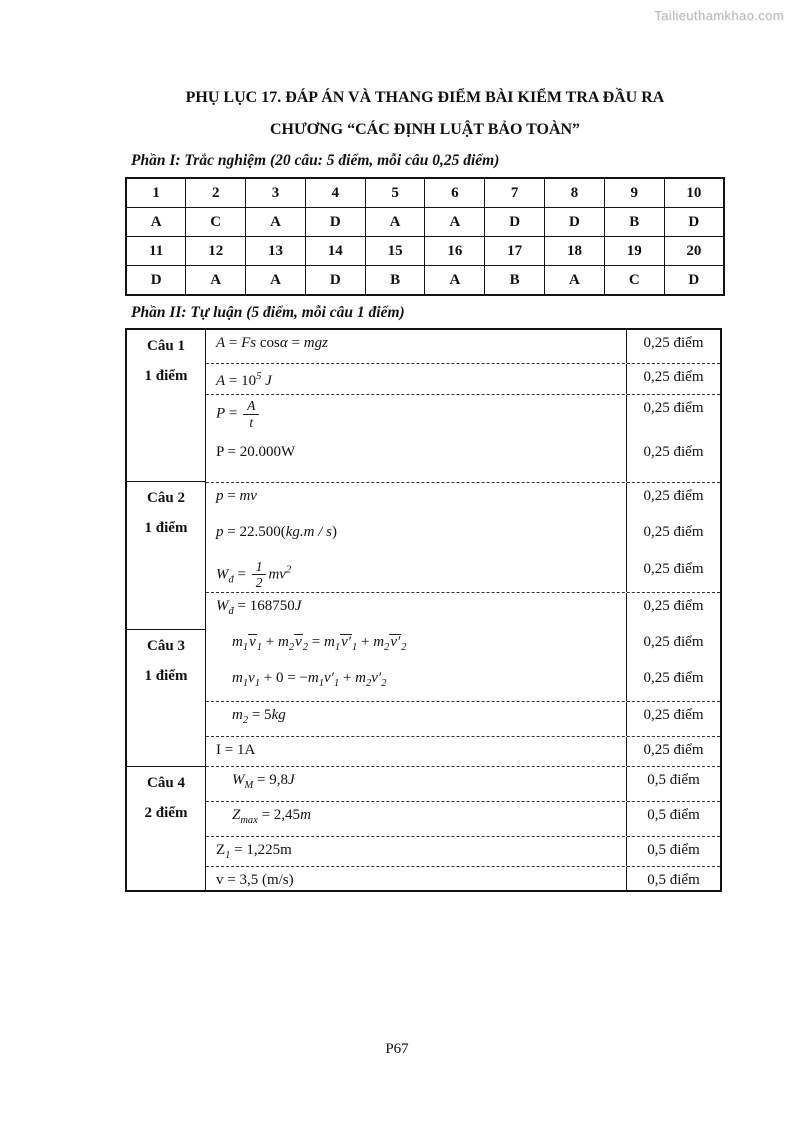 The height and width of the screenshot is (1123, 794). Describe the element at coordinates (515, 251) in the screenshot. I see `answer-cell: 17` at that location.